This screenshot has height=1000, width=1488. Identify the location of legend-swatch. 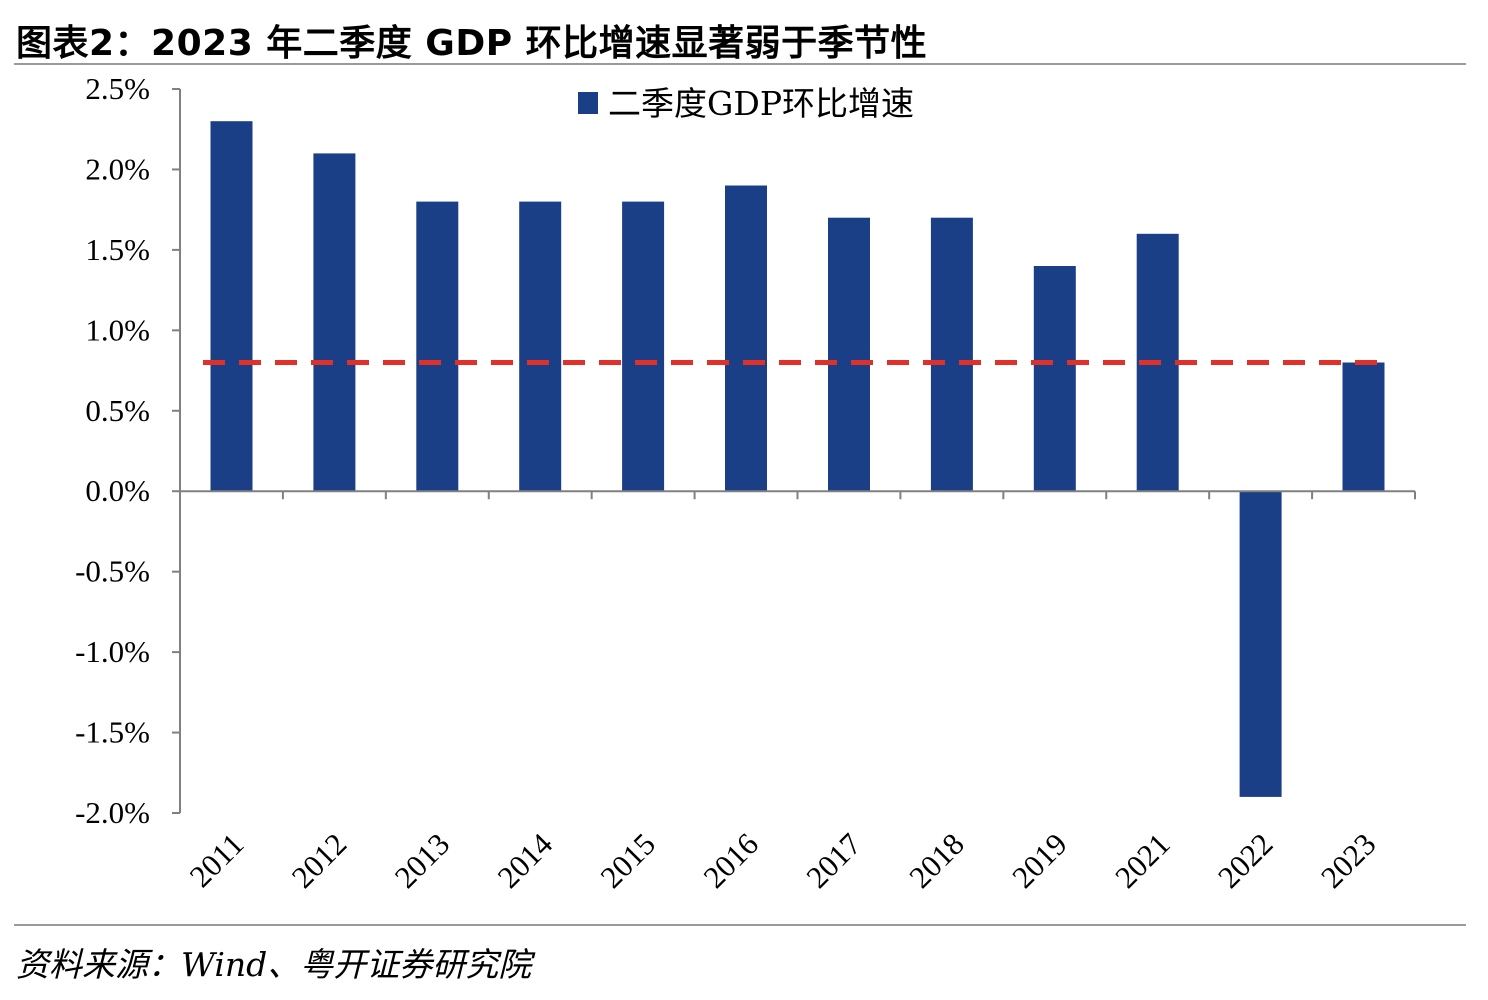
(588, 103).